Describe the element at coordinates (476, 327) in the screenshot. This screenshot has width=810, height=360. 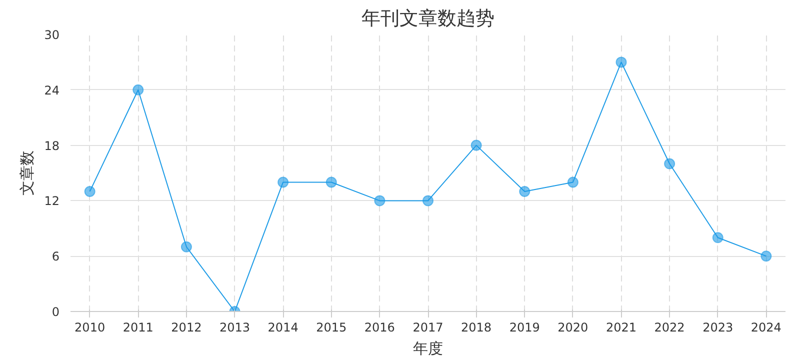
I see `x-tick-label: 2018` at that location.